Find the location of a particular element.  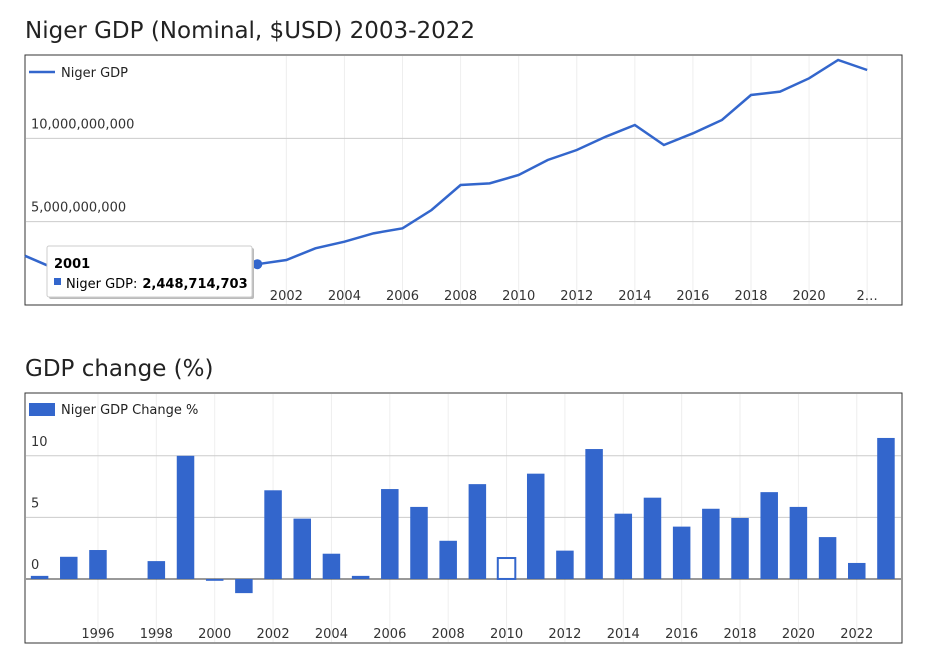

legend-label: Niger GDP Change % is located at coordinates (129, 410).